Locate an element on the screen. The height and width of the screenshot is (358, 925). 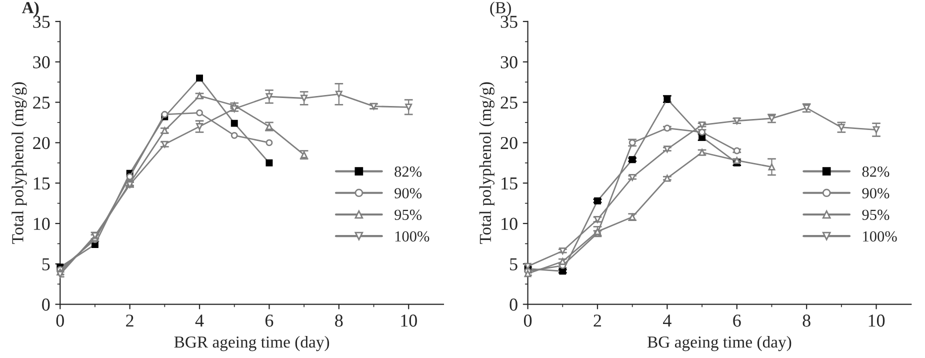
x-axis-title: BG ageing time (day) is located at coordinates (720, 344).